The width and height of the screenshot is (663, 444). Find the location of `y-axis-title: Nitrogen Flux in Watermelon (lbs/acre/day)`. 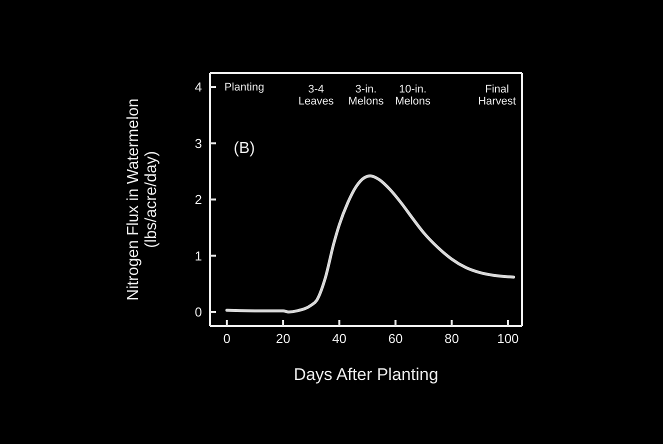

y-axis-title: Nitrogen Flux in Watermelon (lbs/acre/day) is located at coordinates (142, 199).